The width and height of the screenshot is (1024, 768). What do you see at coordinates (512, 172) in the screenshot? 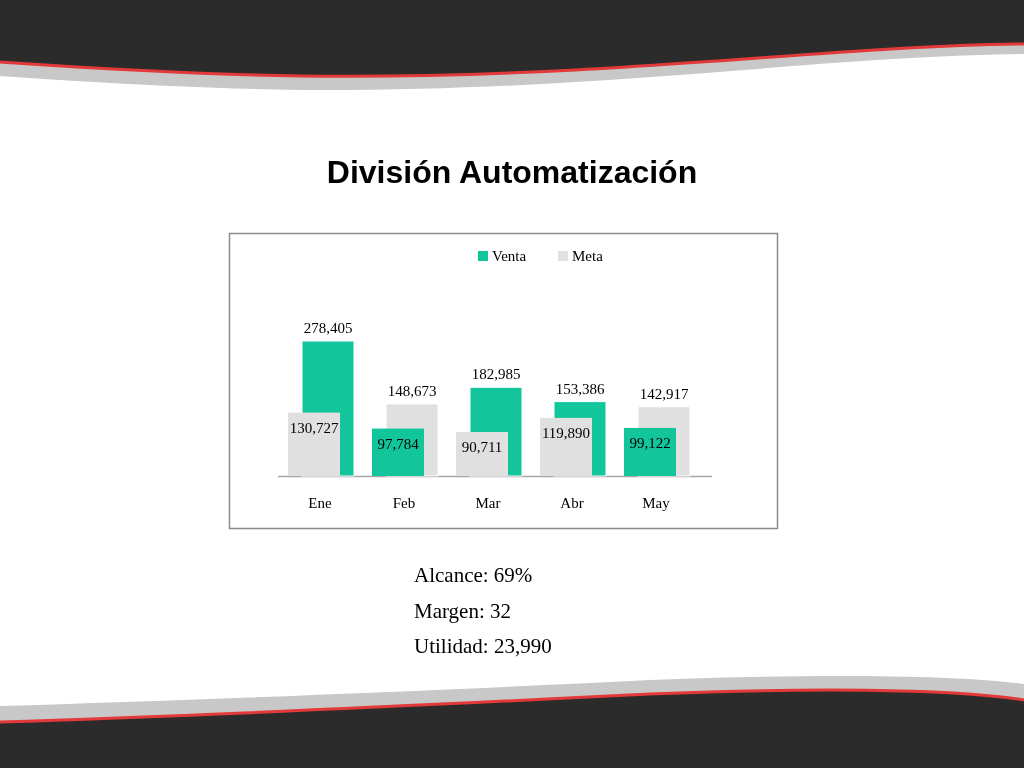
I see `chart-title: División Automatización` at bounding box center [512, 172].